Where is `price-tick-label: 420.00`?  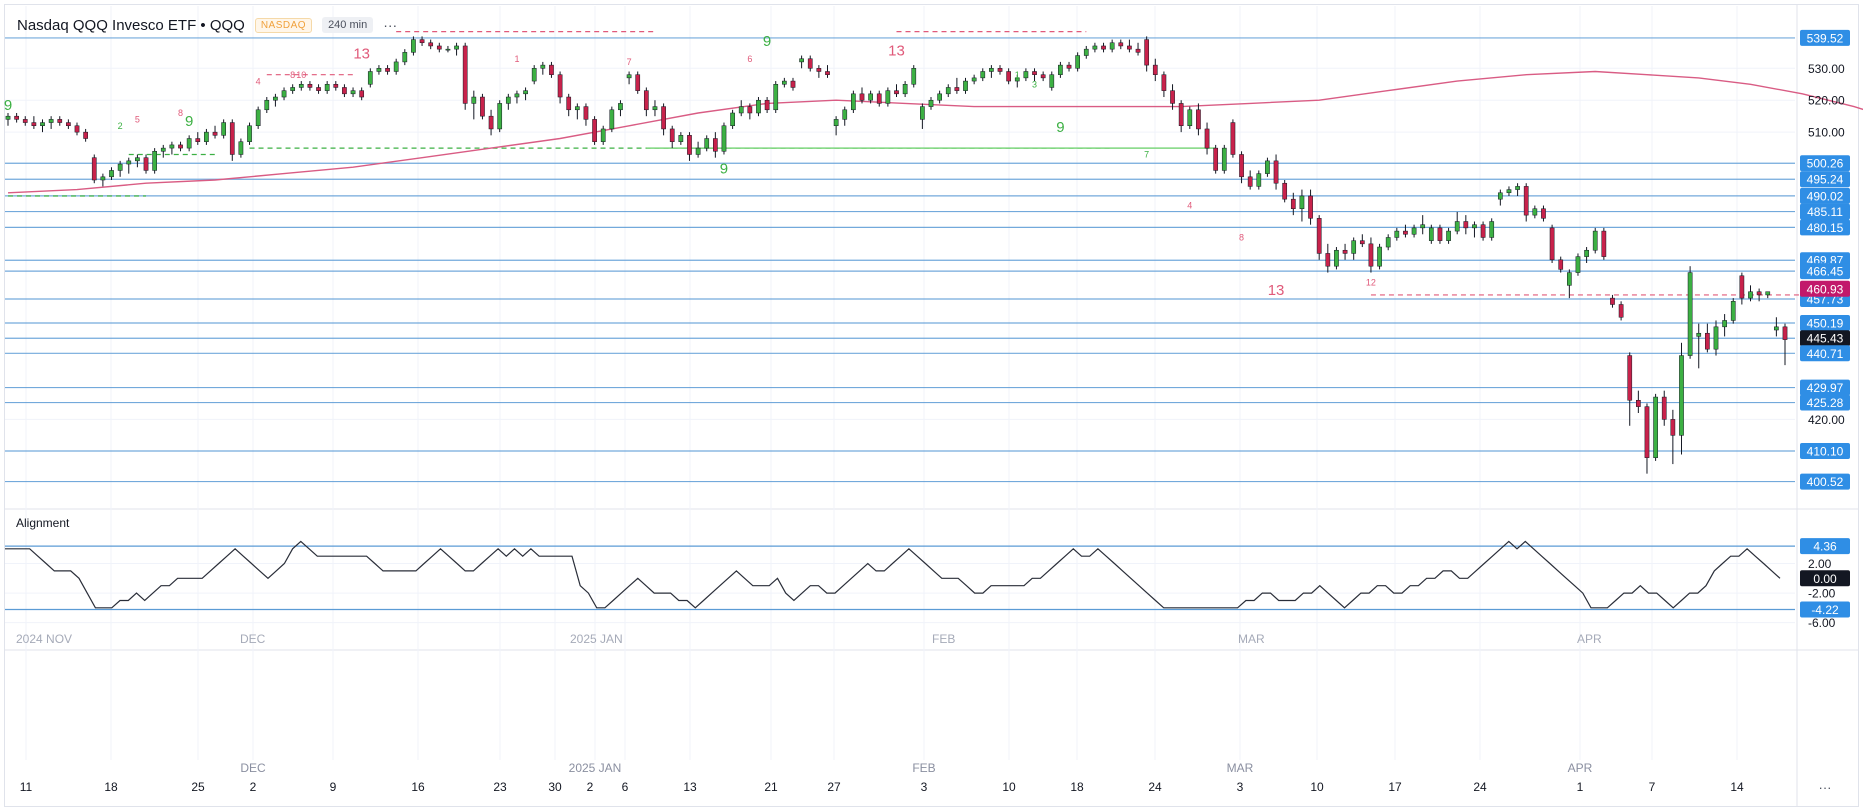 price-tick-label: 420.00 is located at coordinates (1826, 420).